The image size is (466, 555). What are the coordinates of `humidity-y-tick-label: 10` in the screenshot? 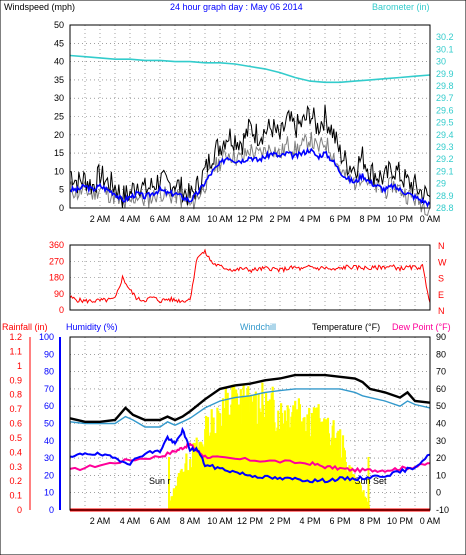 It's located at (49, 493).